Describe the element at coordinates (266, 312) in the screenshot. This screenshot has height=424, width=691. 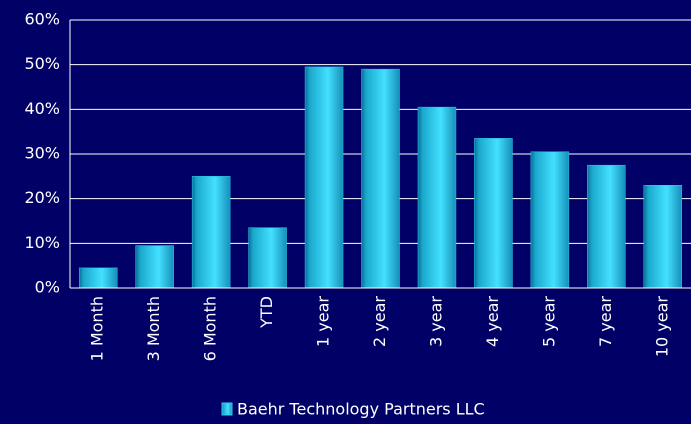
I see `x-tick-label: YTD` at that location.